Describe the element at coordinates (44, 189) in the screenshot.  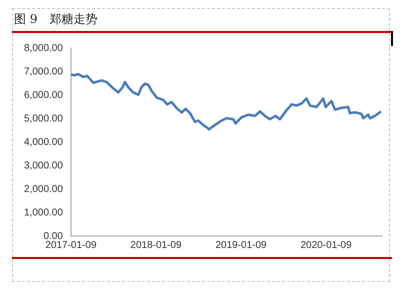
I see `y-tick-label: 2,000.00` at that location.